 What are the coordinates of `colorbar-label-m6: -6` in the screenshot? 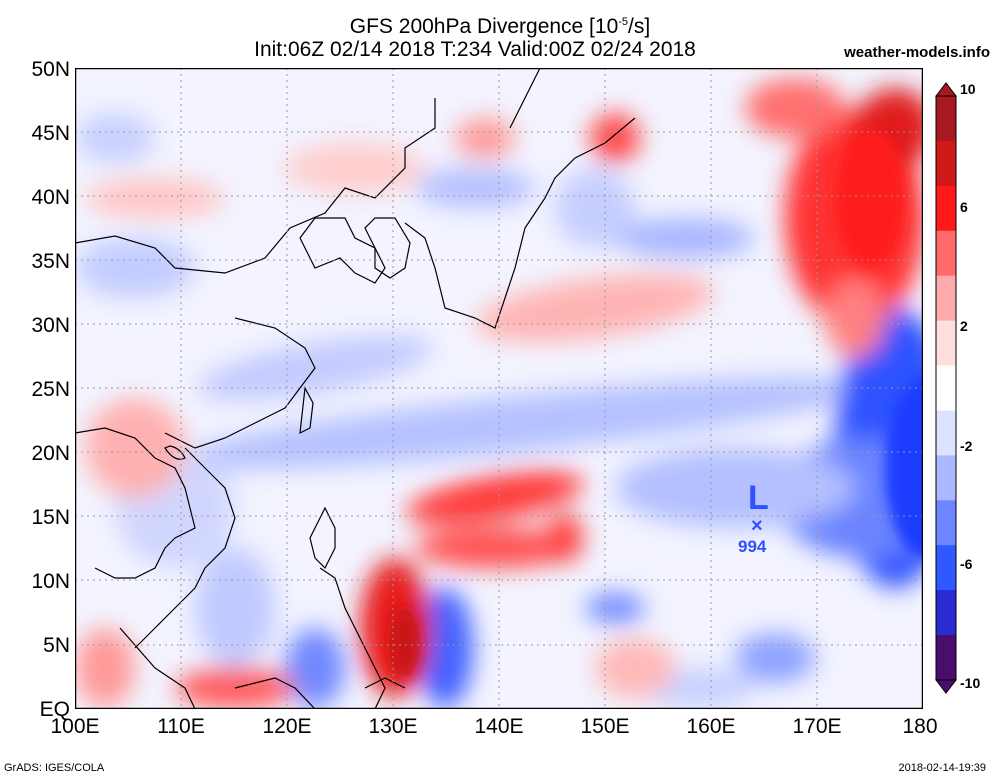 It's located at (966, 564).